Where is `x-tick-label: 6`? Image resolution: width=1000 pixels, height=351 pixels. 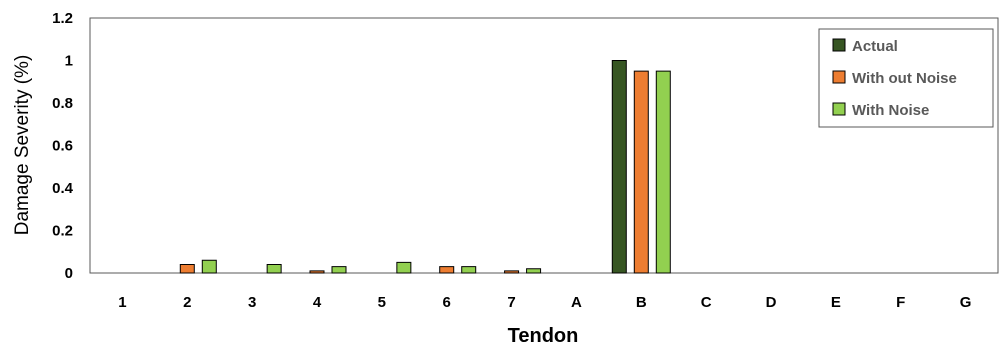 x-tick-label: 6 is located at coordinates (447, 302).